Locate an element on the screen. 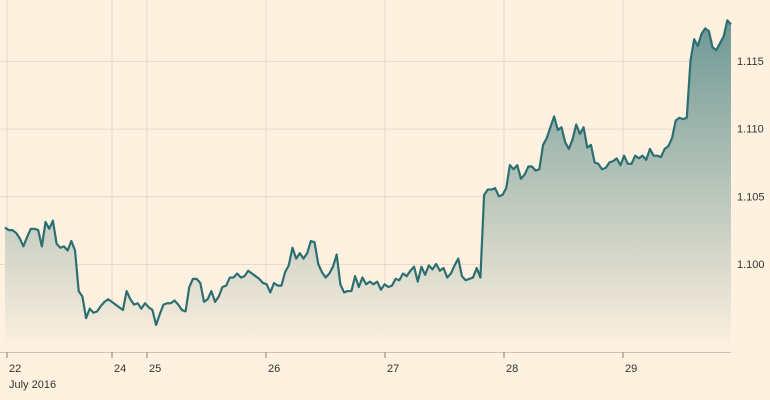 This screenshot has width=770, height=400. x-axis: 22 24 25 26 27 28 29 July 2016 is located at coordinates (321, 371).